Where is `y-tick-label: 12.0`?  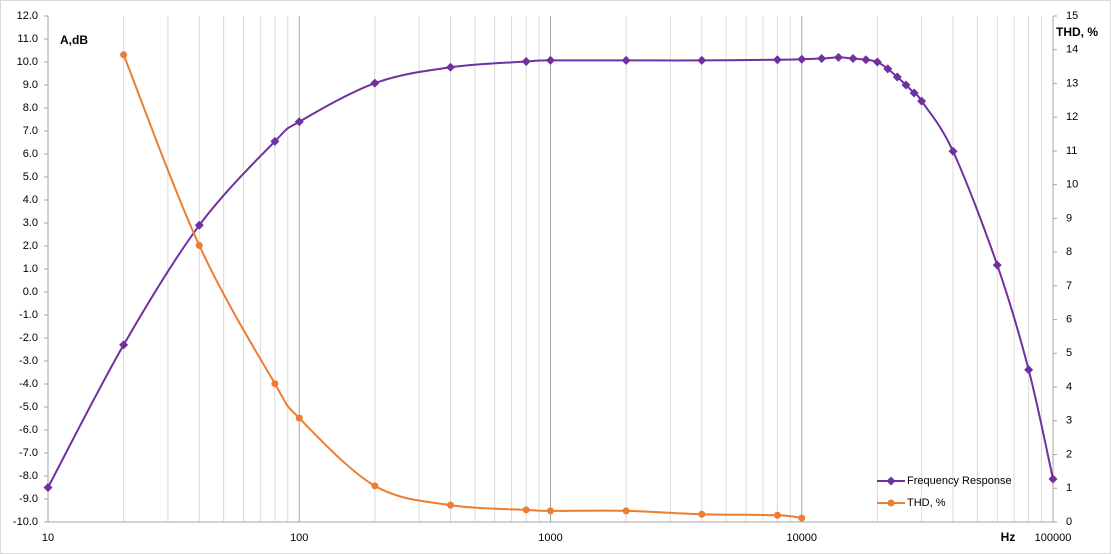 y-tick-label: 12.0 is located at coordinates (27, 16).